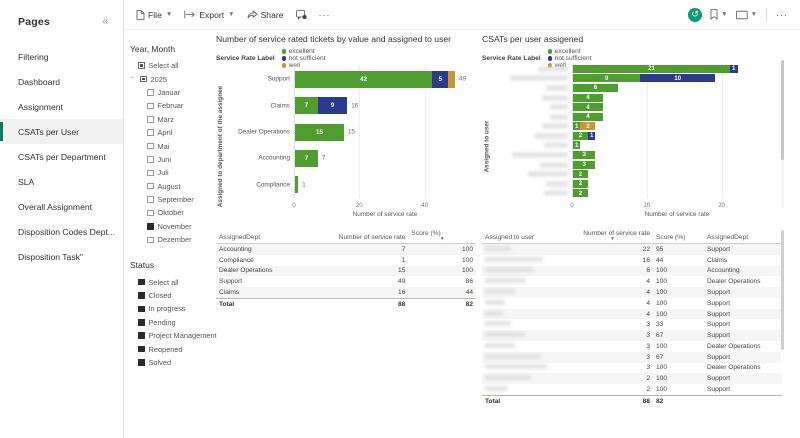 The width and height of the screenshot is (800, 438). What do you see at coordinates (173, 348) in the screenshot?
I see `slicer-status-reopened: Reopened` at bounding box center [173, 348].